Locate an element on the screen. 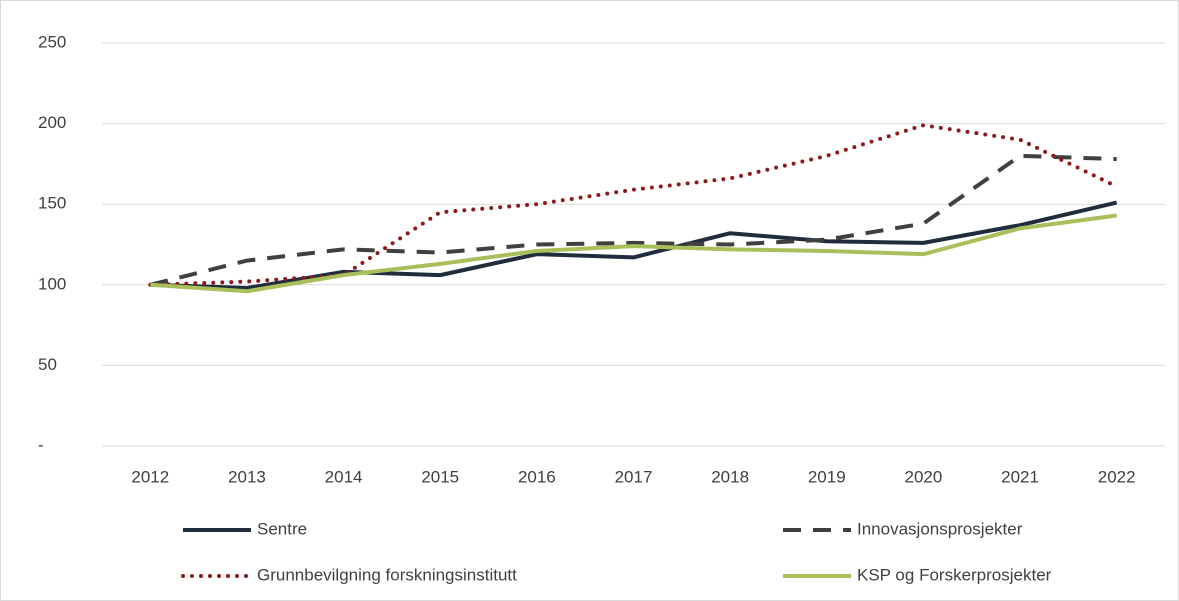 This screenshot has width=1179, height=601. x-tick-label: 2022 is located at coordinates (1117, 476).